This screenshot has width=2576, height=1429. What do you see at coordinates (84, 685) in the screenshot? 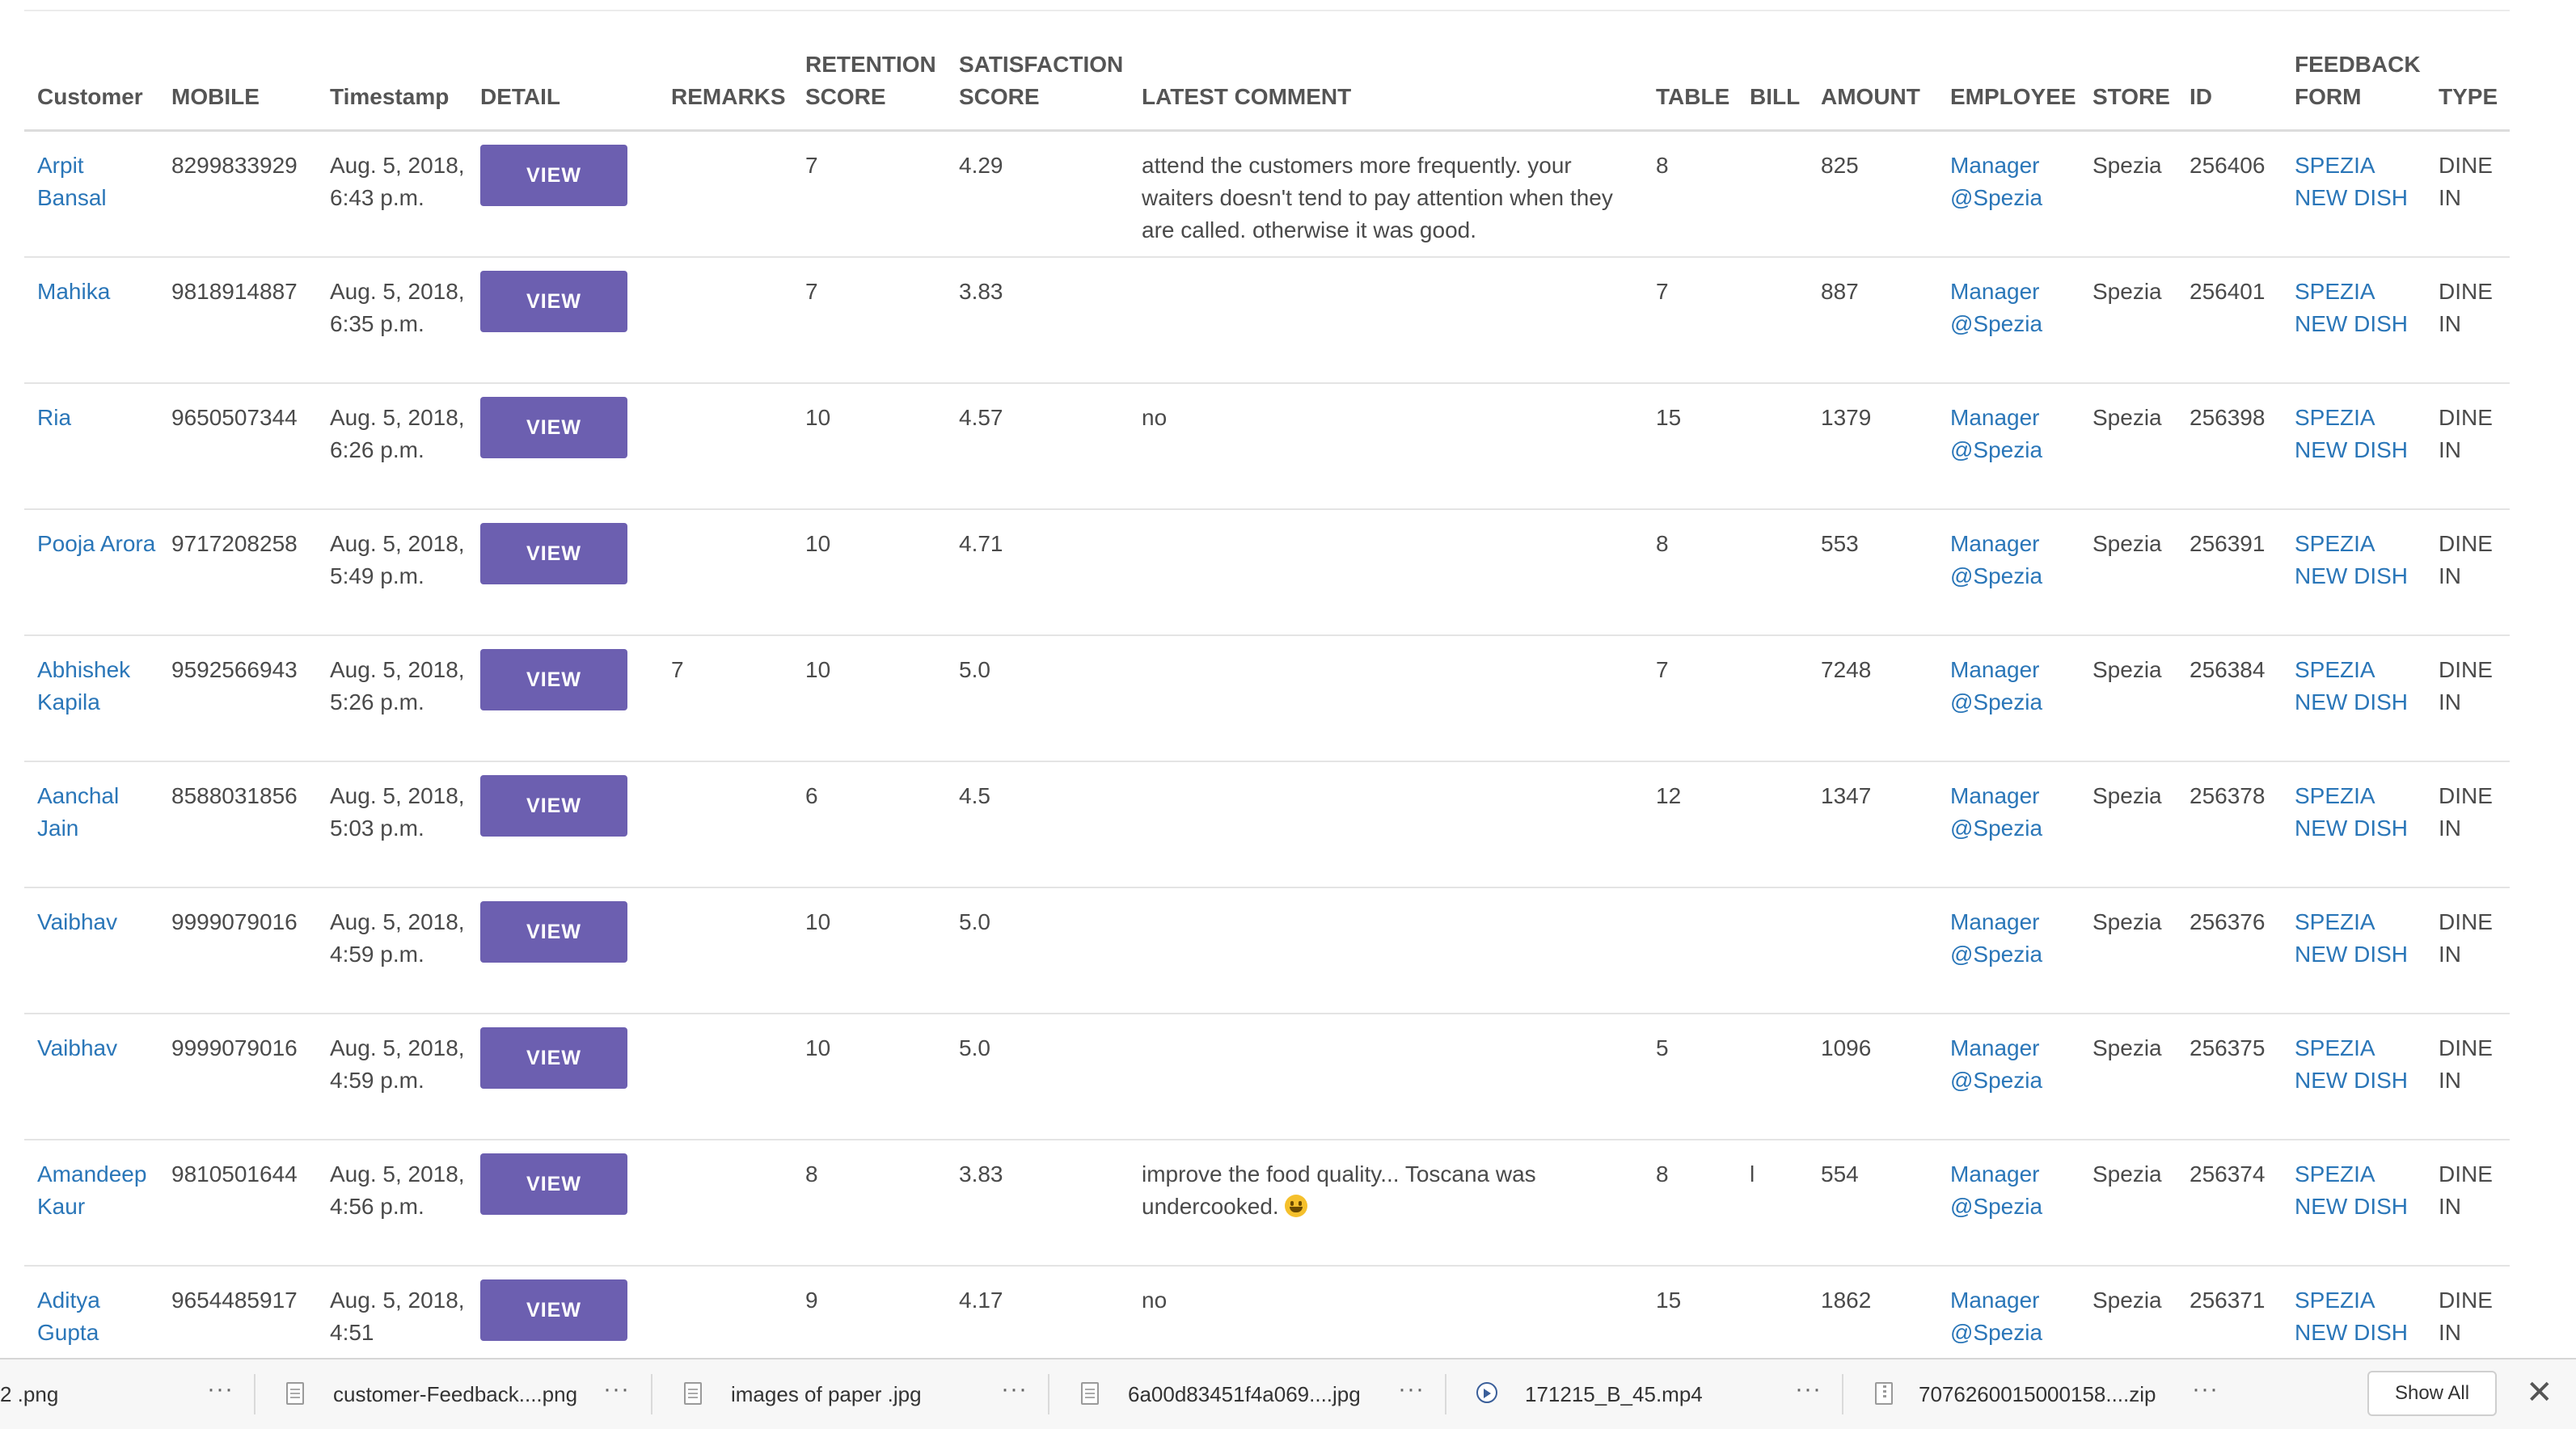
I see `customer-name-link: Abhishek Kapila` at bounding box center [84, 685].